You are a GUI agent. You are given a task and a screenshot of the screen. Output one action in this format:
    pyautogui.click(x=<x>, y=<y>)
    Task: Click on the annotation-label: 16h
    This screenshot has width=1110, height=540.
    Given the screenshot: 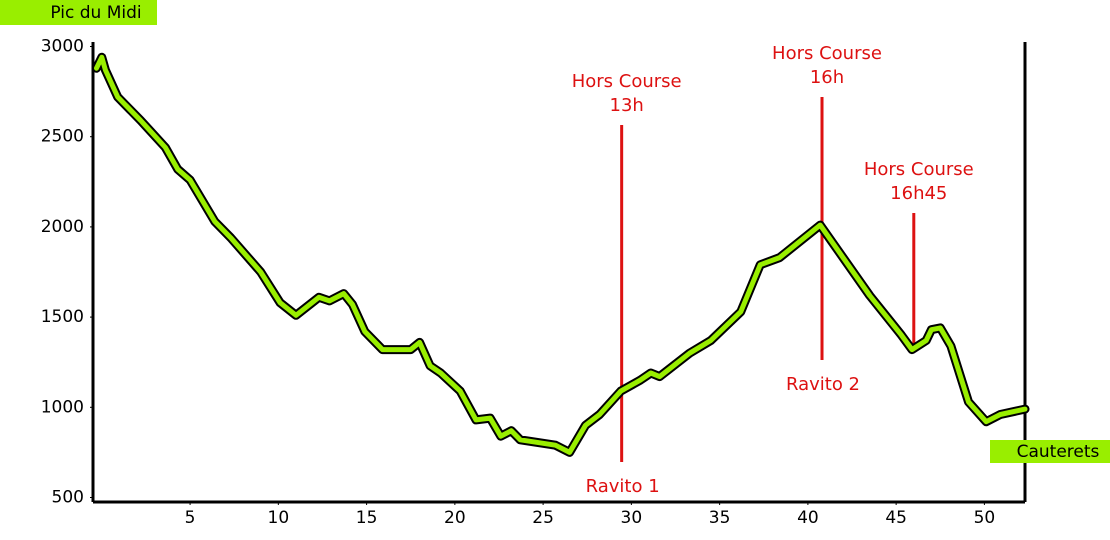 What is the action you would take?
    pyautogui.click(x=827, y=77)
    